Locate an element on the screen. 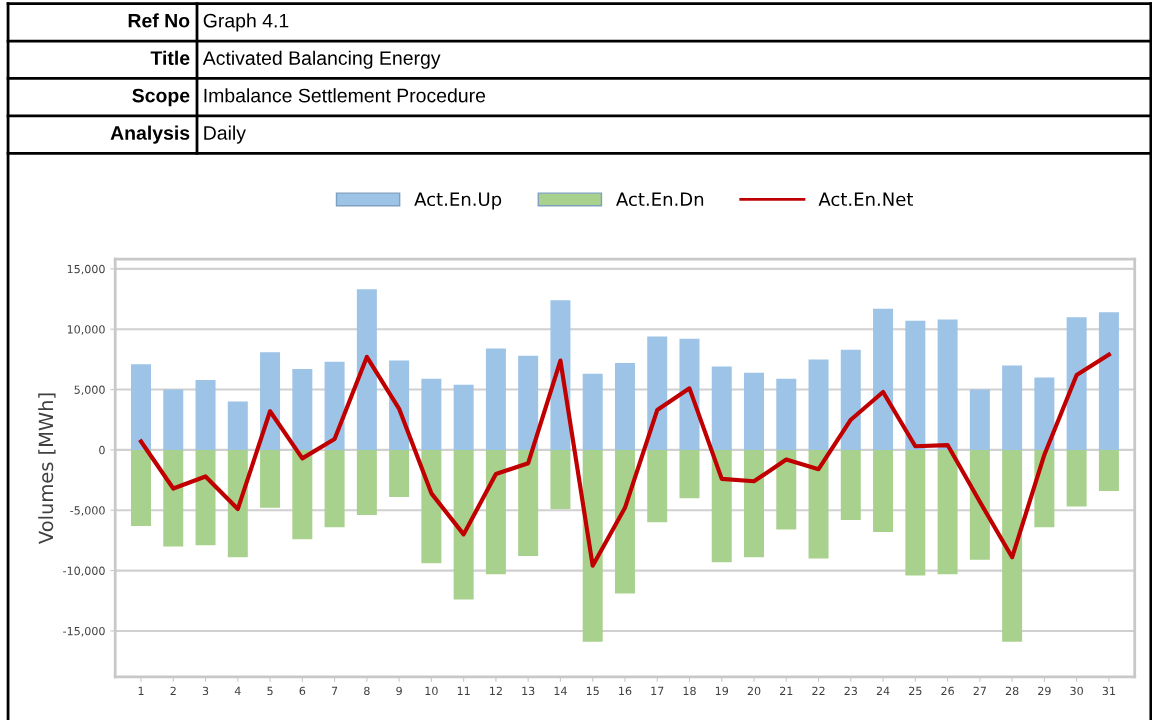 This screenshot has width=1152, height=720. x-tick-label: 14 is located at coordinates (560, 690).